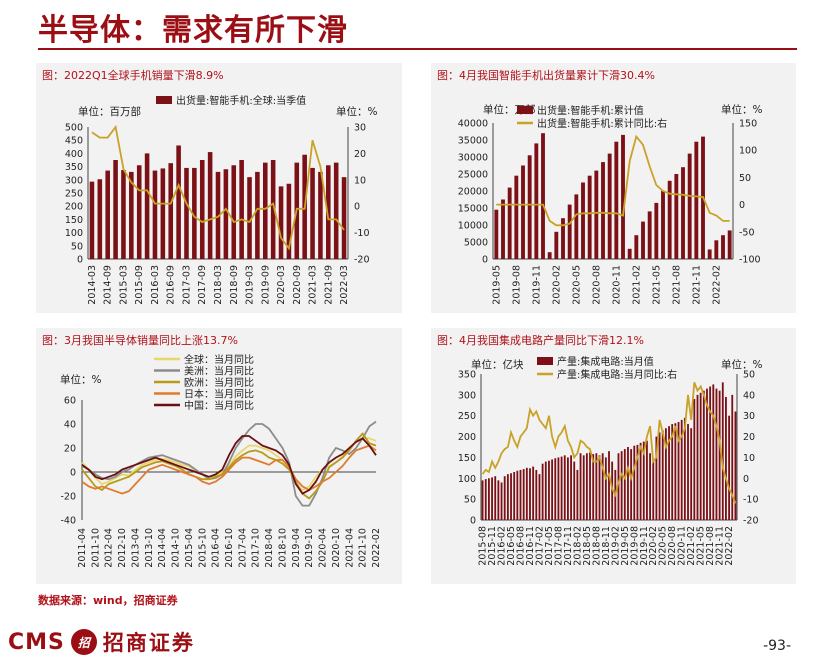 Image resolution: width=825 pixels, height=660 pixels. I want to click on x-tick-label: 2016-11, so click(530, 546).